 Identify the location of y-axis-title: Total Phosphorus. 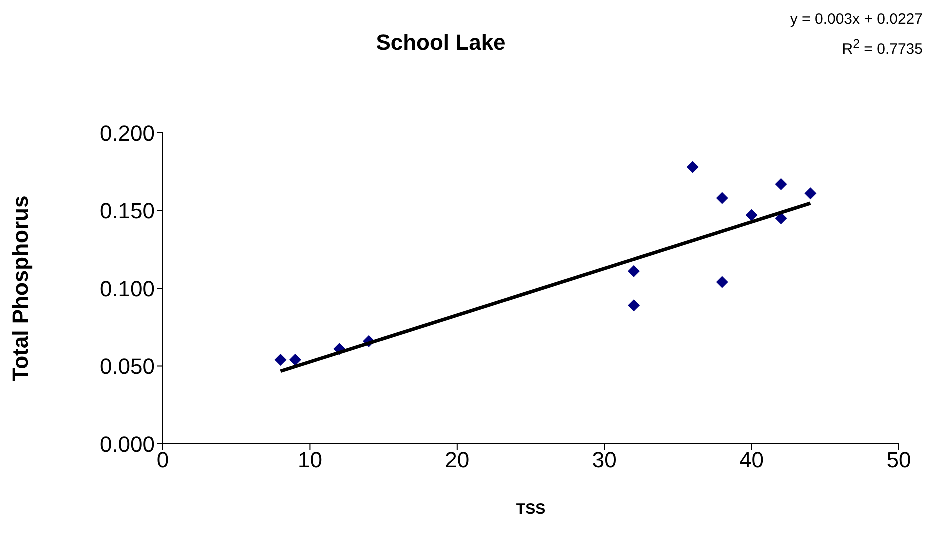
(20, 289).